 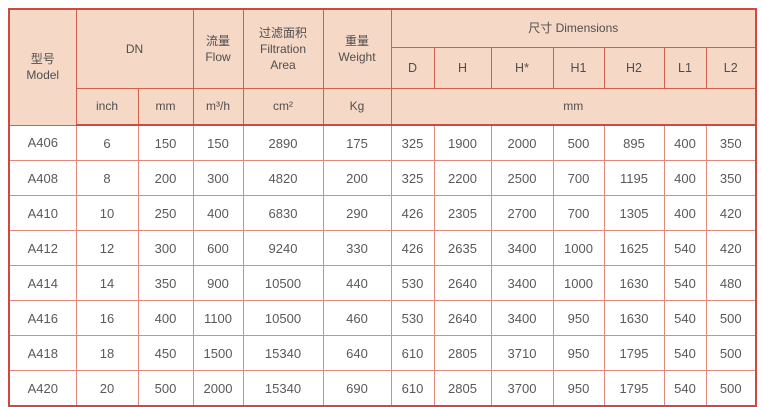 I want to click on value-cell: 690, so click(x=357, y=388).